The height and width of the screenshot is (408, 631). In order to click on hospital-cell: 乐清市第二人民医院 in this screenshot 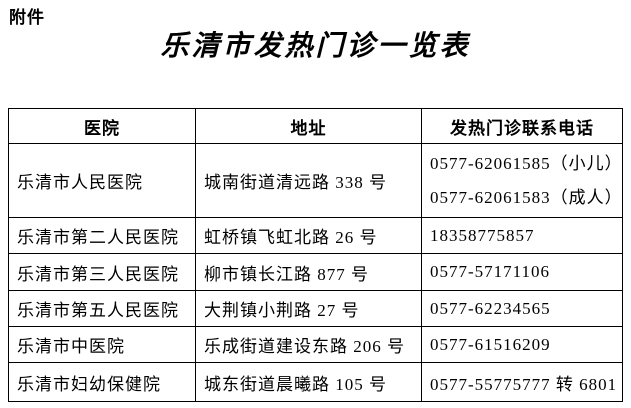, I will do `click(102, 235)`.